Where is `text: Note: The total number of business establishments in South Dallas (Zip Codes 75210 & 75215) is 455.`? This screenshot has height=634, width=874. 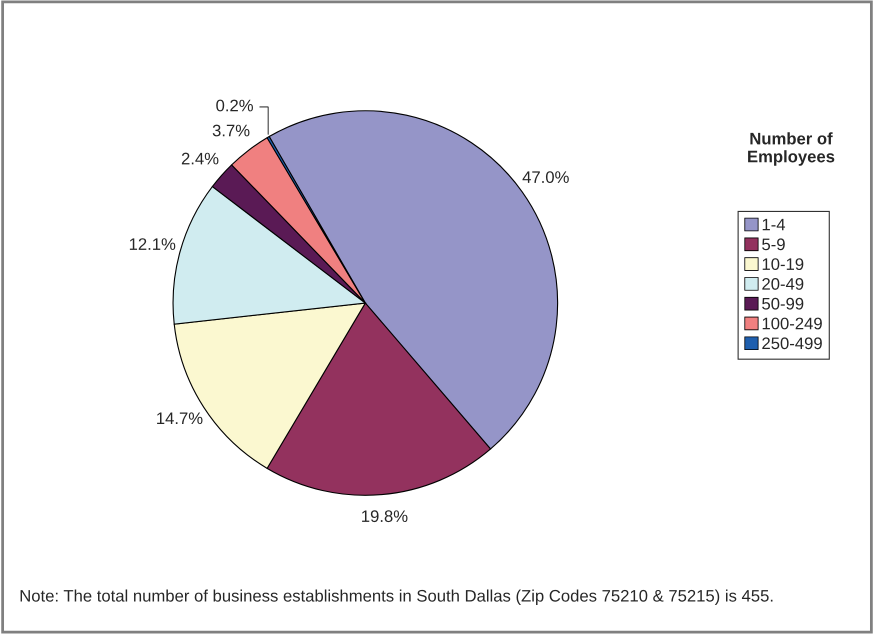 text: Note: The total number of business establishments in South Dallas (Zip Codes 75210 & 75215) is 455. is located at coordinates (396, 597).